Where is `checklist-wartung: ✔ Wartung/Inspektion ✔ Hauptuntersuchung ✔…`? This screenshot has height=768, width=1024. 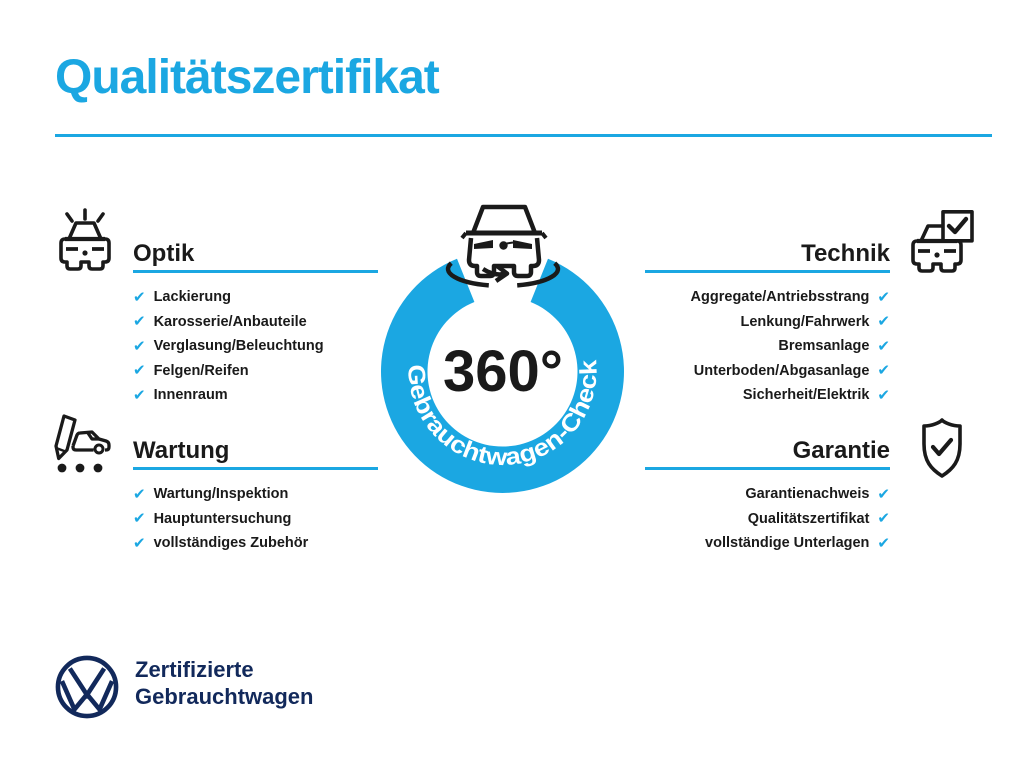 checklist-wartung: ✔ Wartung/Inspektion ✔ Hauptuntersuchung ✔… is located at coordinates (255, 519).